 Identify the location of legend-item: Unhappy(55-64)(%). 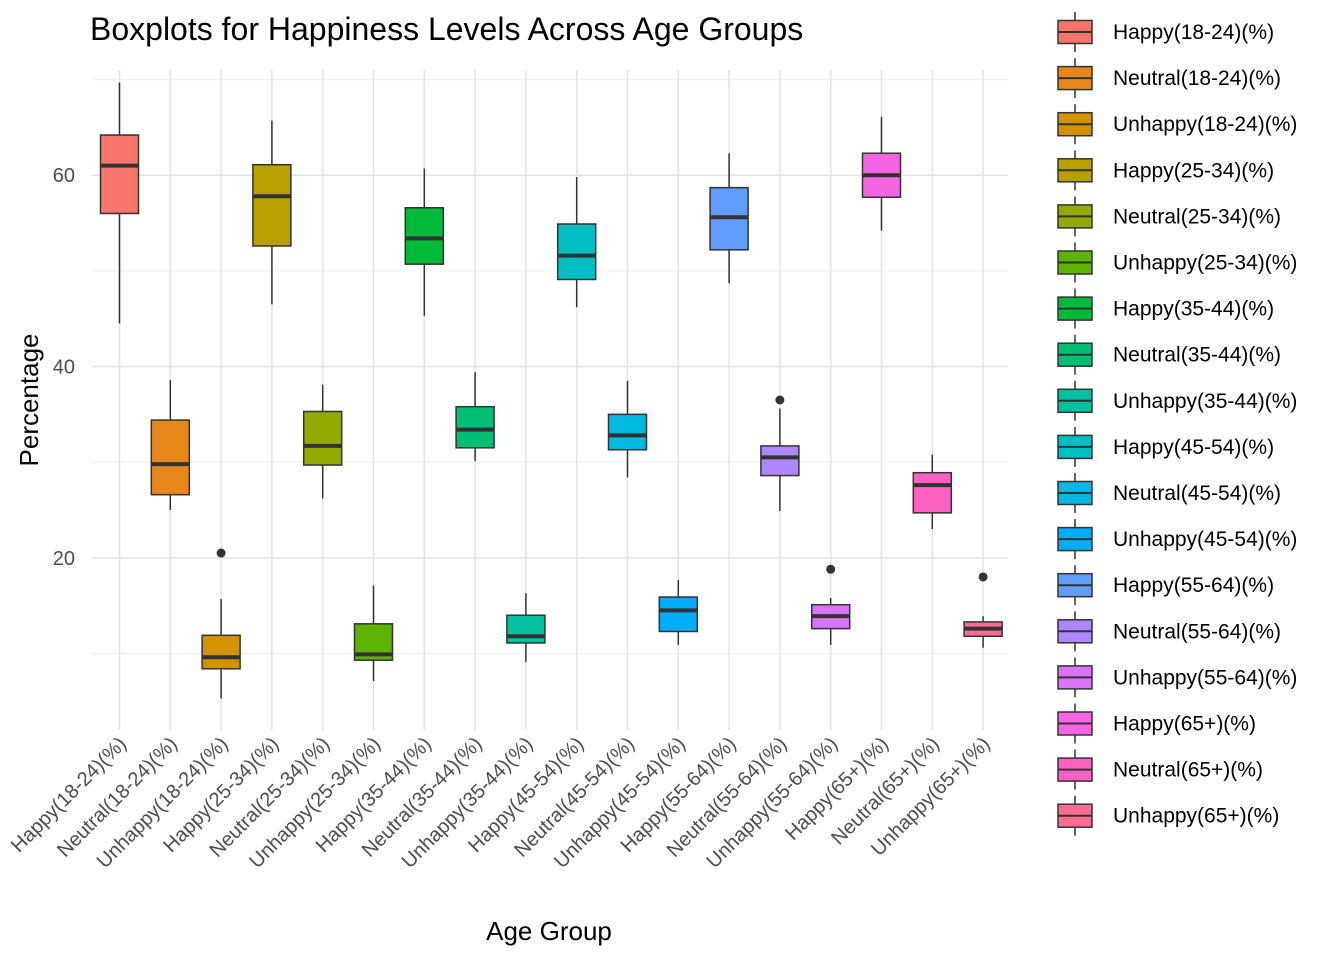
(1177, 677).